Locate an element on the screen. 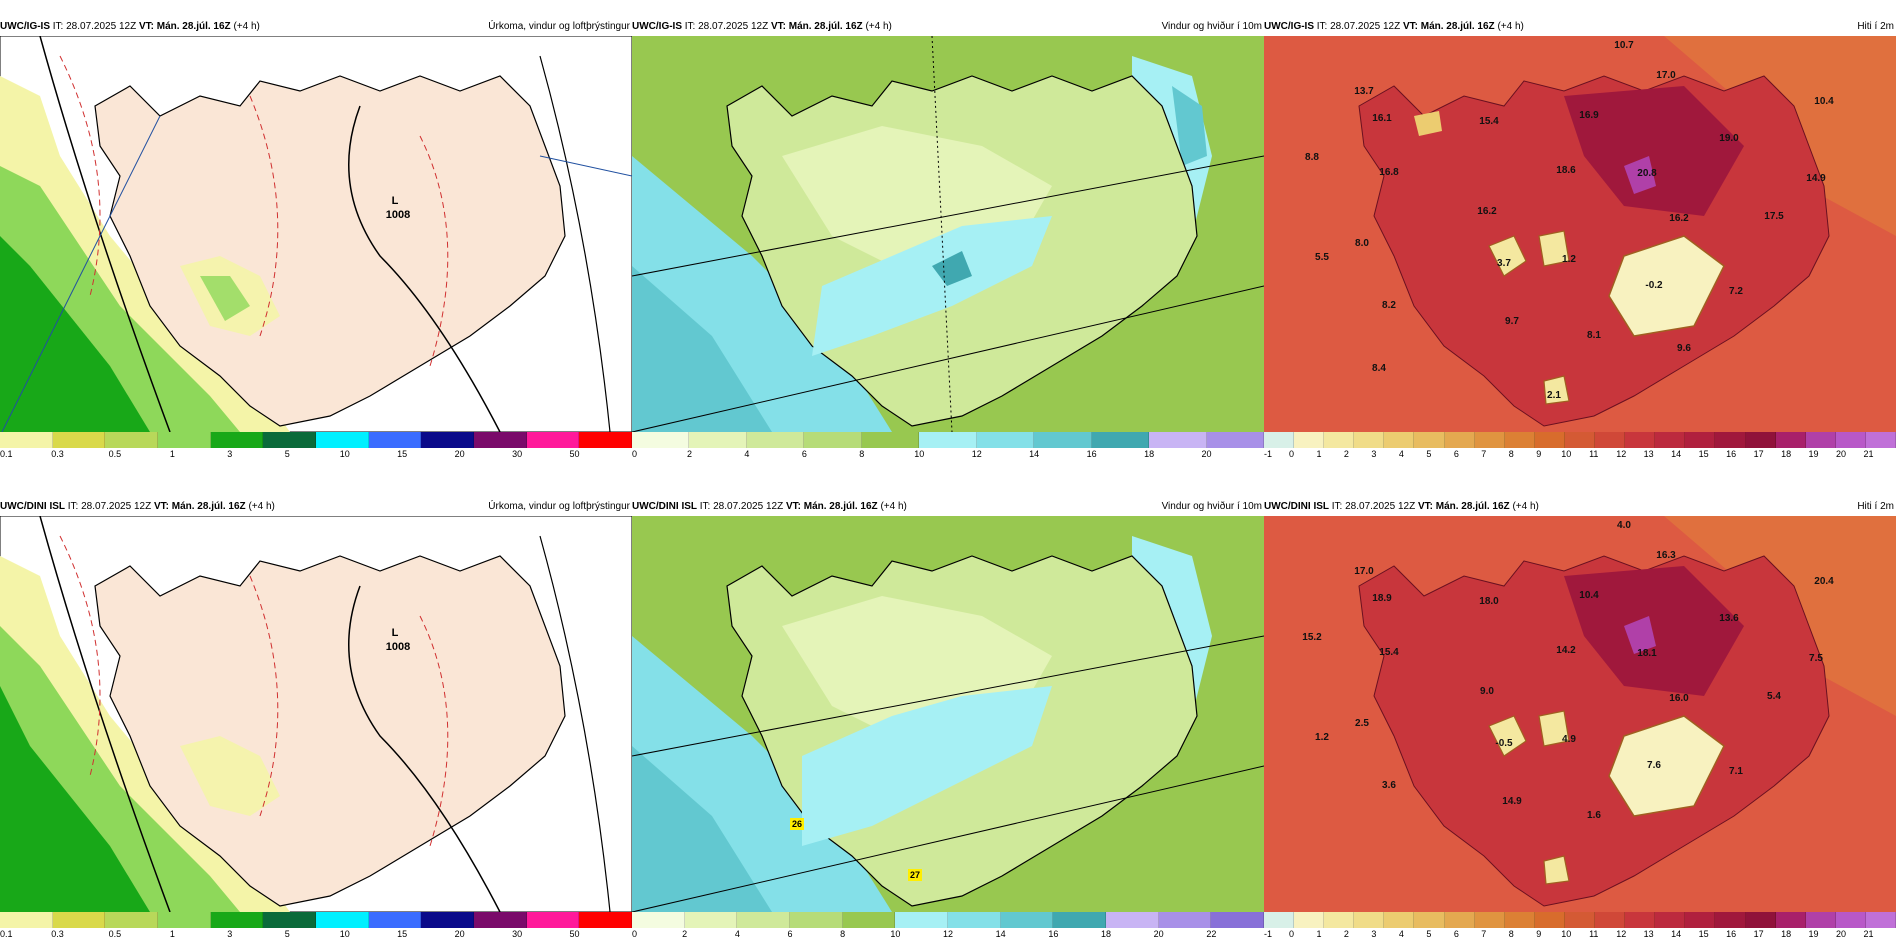 This screenshot has width=1900, height=950. colorbar-tick-label: 16 is located at coordinates (1731, 934).